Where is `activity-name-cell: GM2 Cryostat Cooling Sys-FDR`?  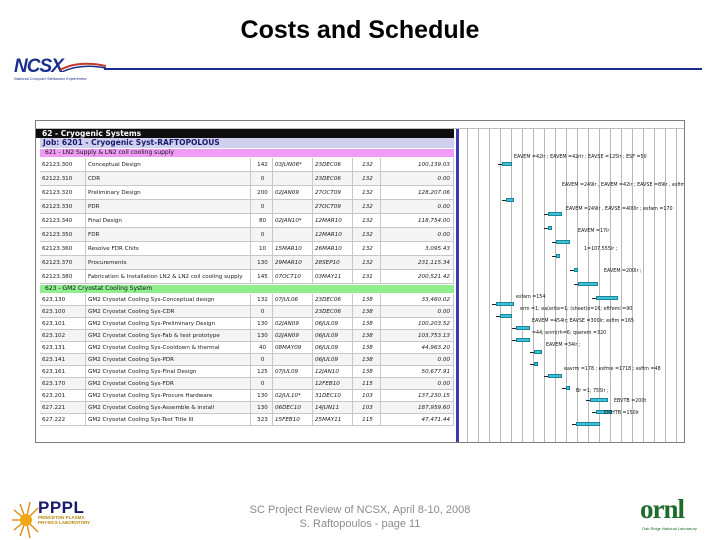
activity-name-cell: GM2 Cryostat Cooling Sys-FDR is located at coordinates (168, 383).